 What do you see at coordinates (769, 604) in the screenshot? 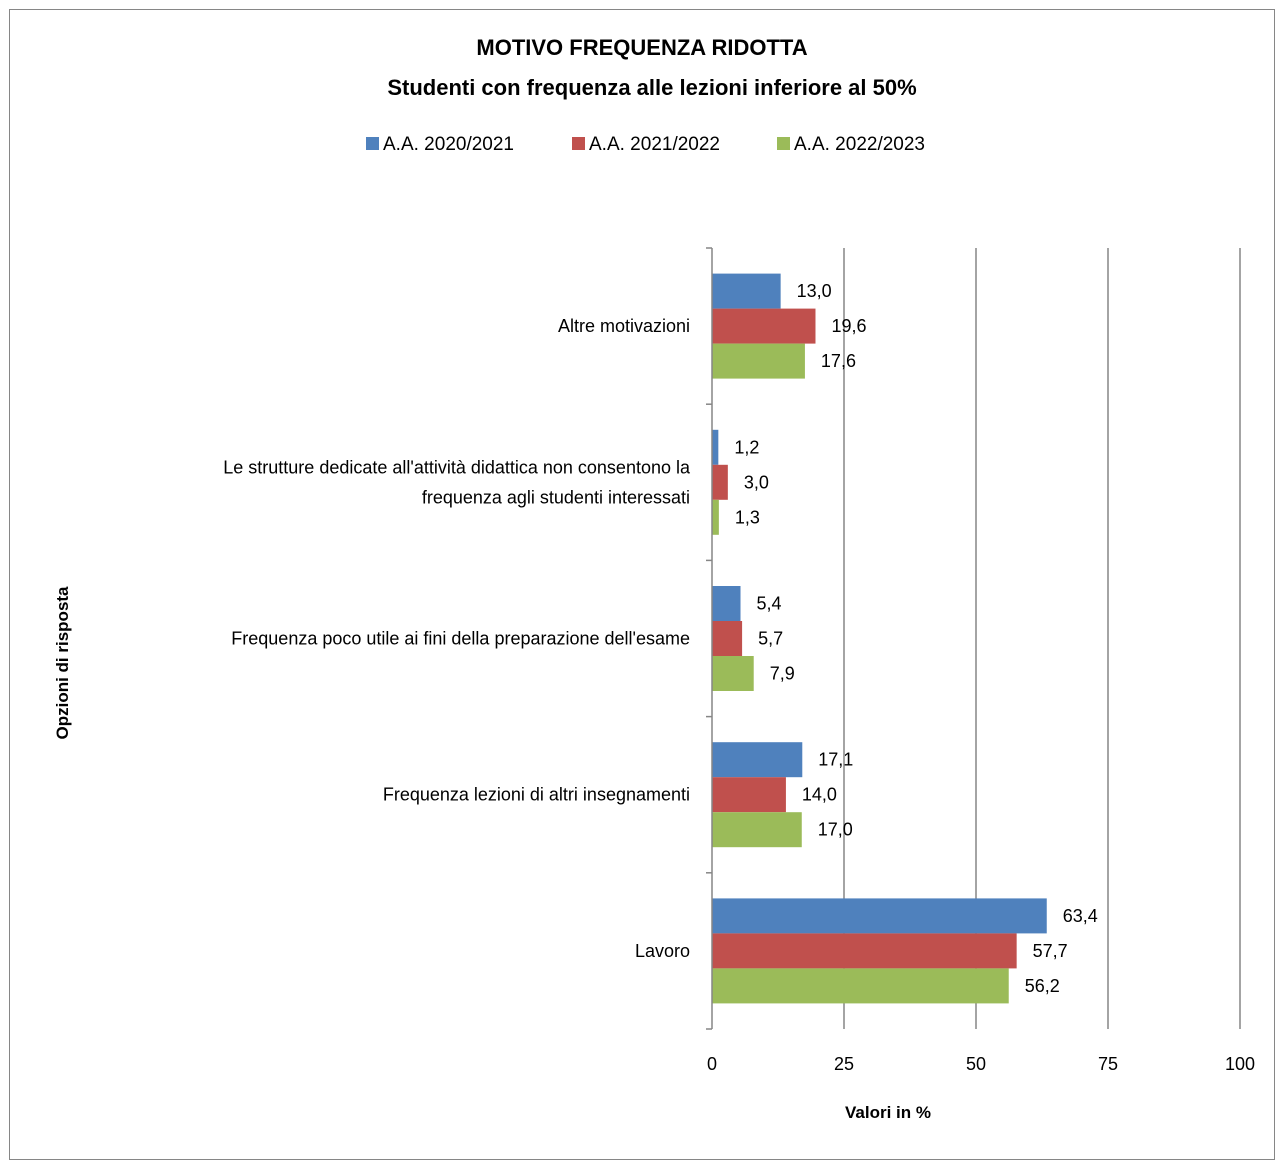
I see `data-label: 5,4` at bounding box center [769, 604].